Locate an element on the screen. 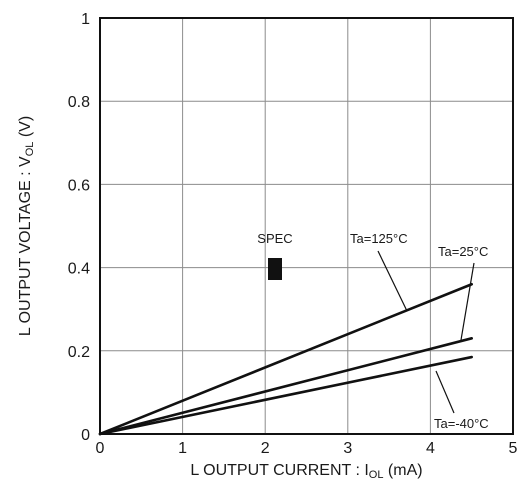  x-tick-label: 4 is located at coordinates (430, 448).